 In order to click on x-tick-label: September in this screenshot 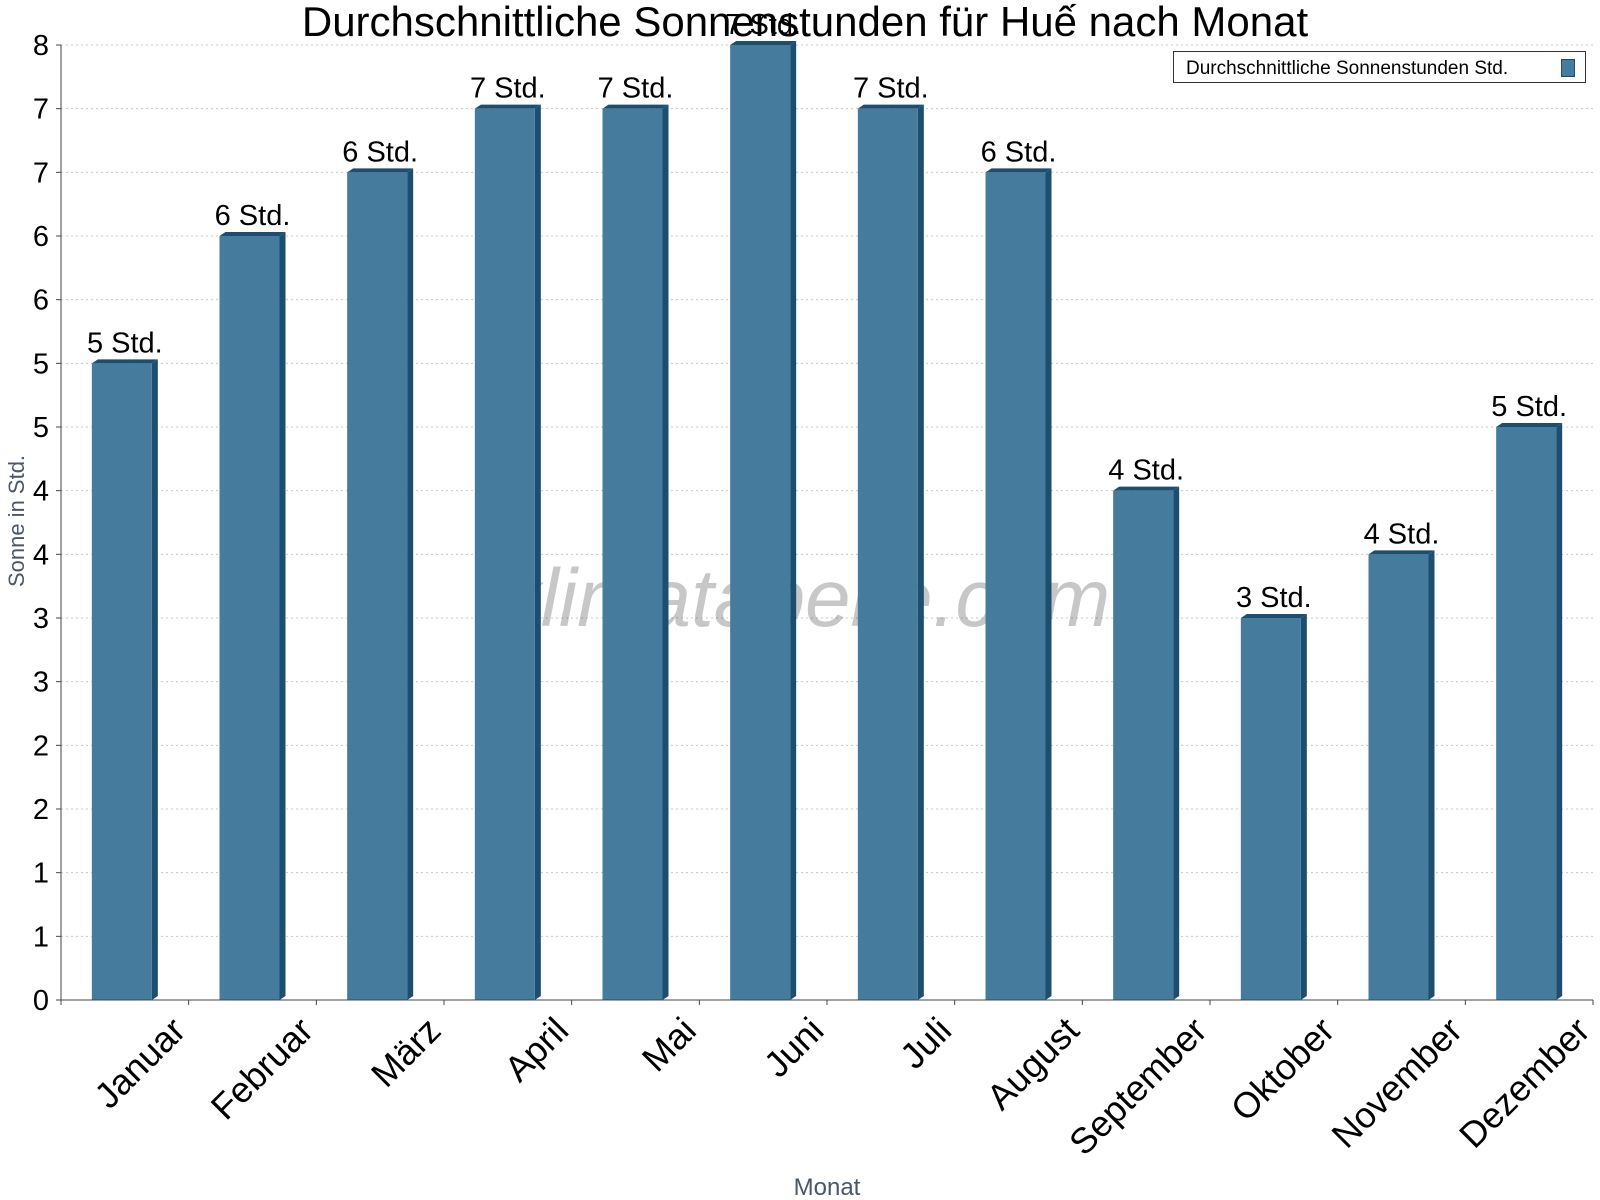, I will do `click(1138, 1086)`.